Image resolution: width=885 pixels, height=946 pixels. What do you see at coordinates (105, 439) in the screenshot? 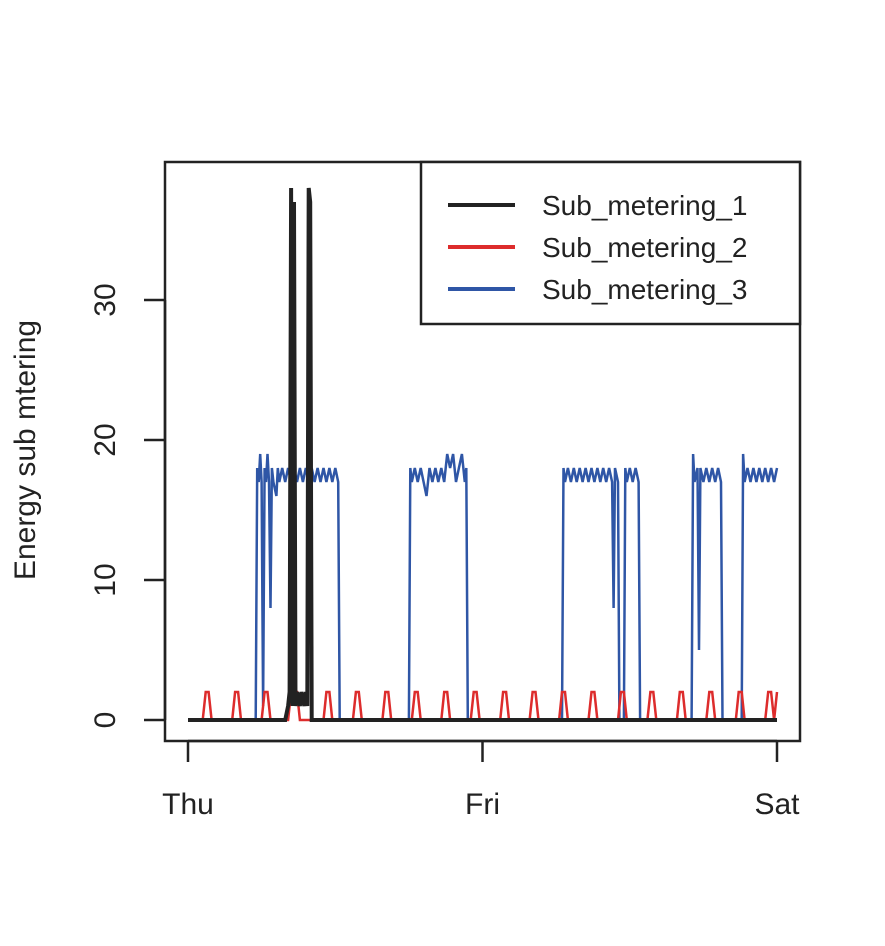
I see `y-tick-label: 20` at bounding box center [105, 439].